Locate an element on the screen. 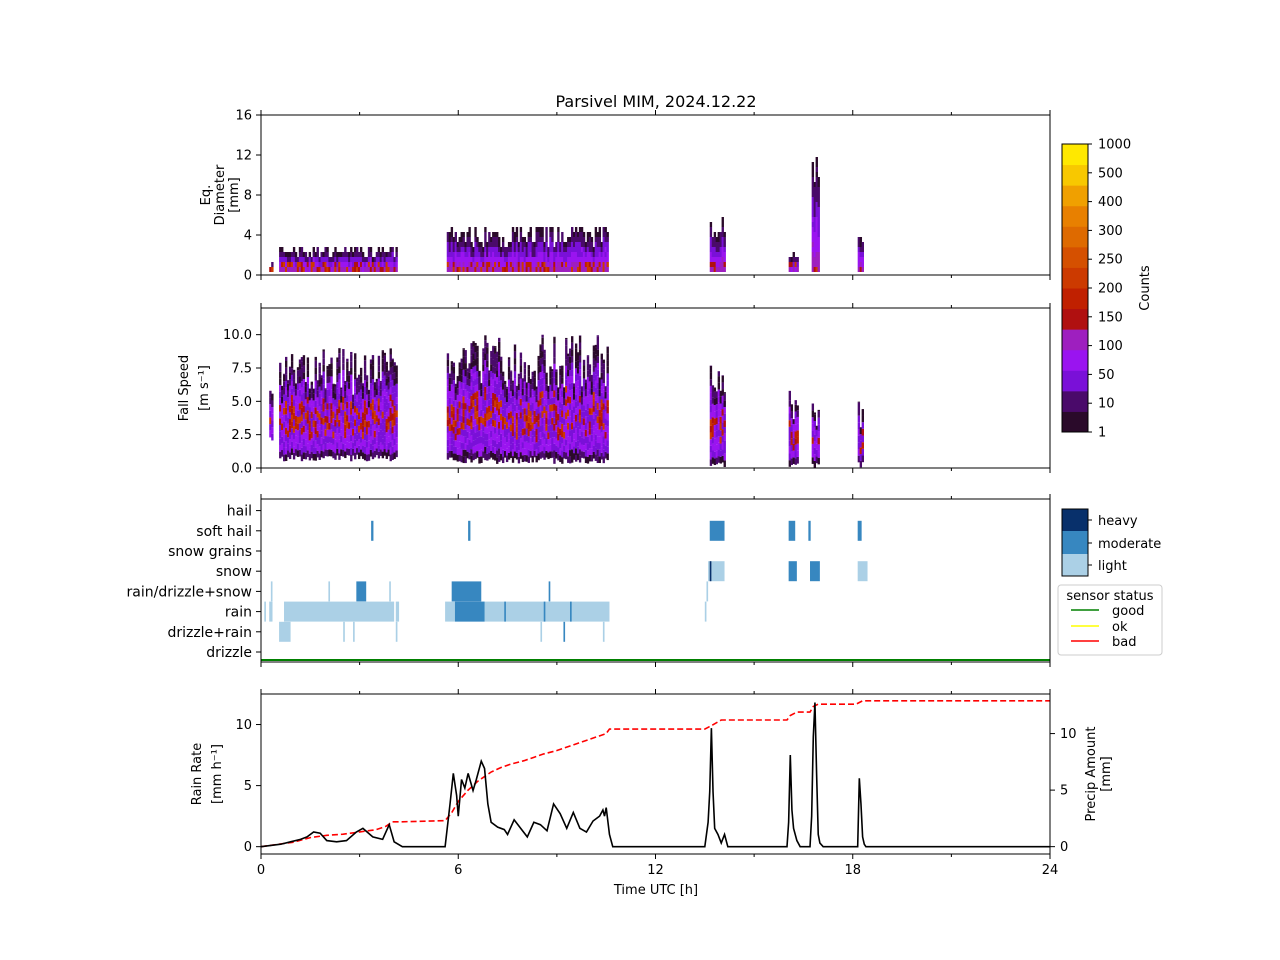 The height and width of the screenshot is (960, 1280). colorbar-label: Counts is located at coordinates (1145, 288).